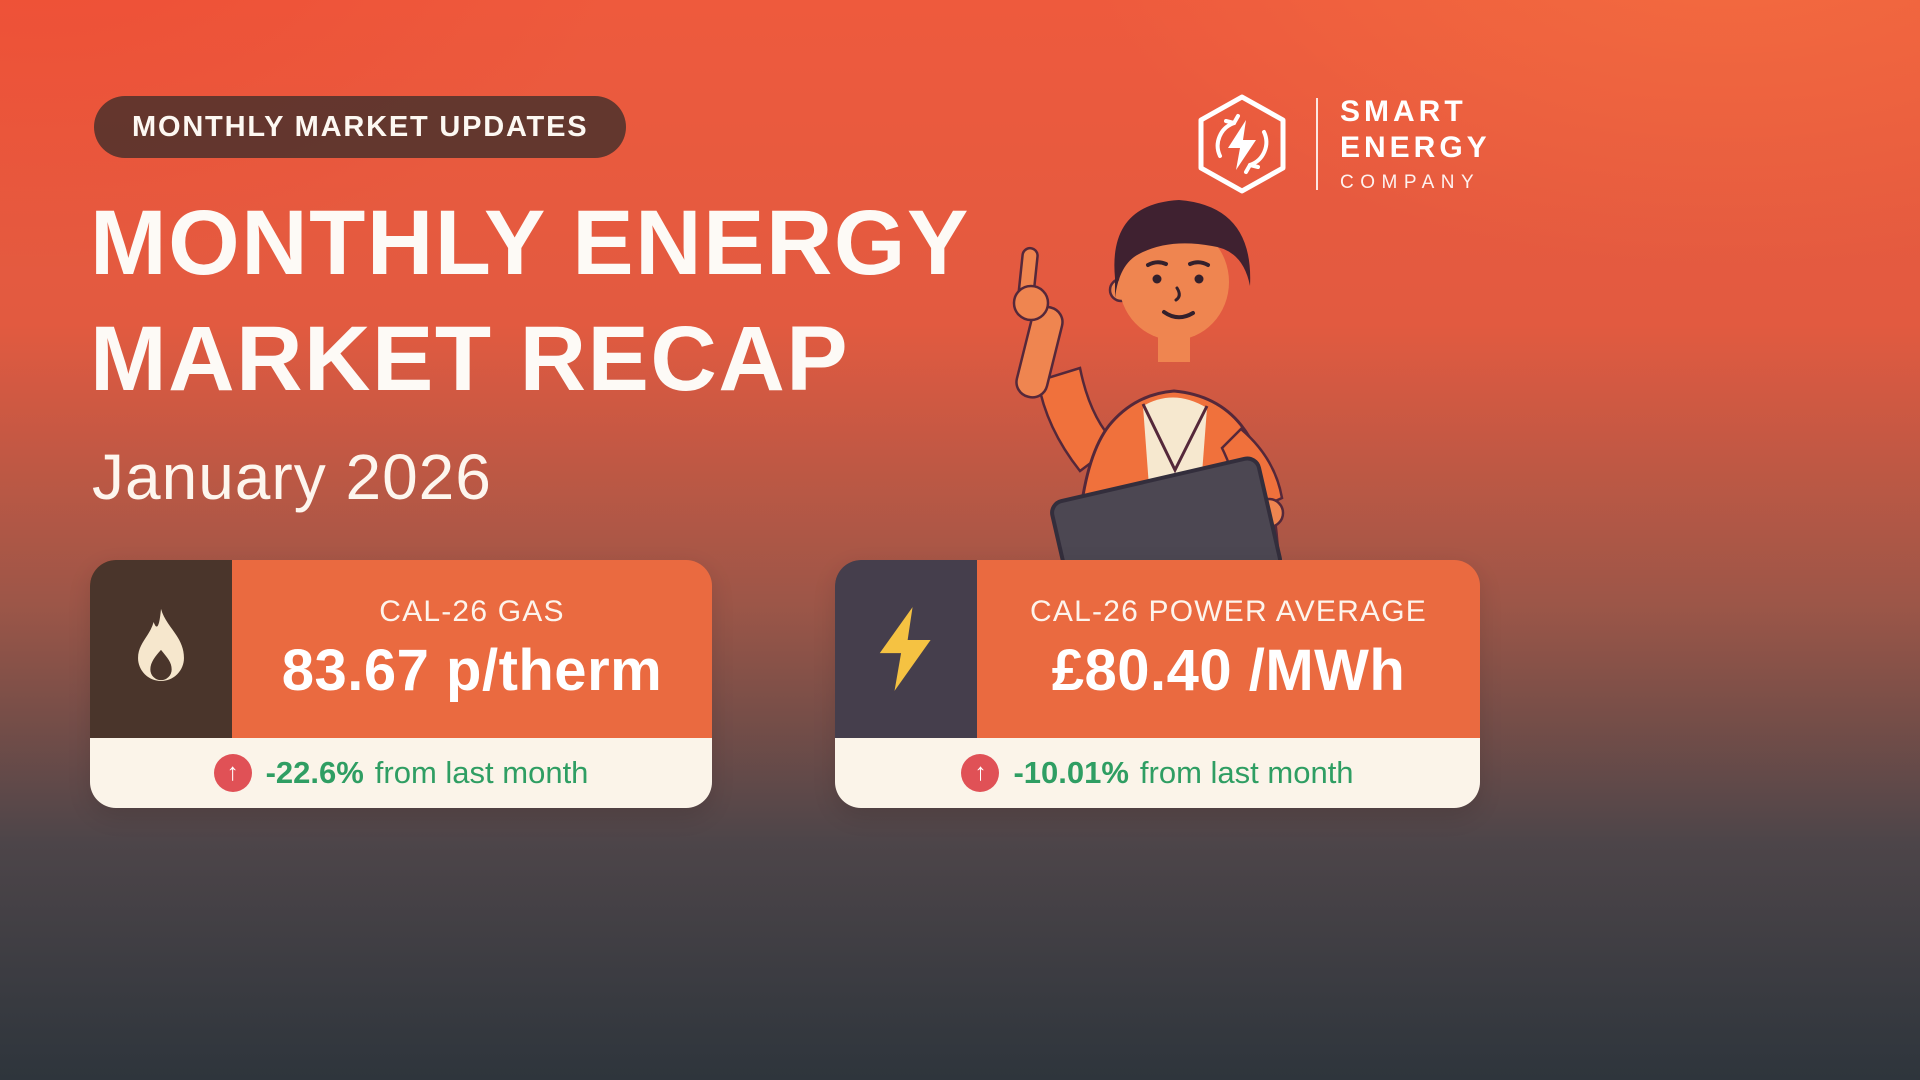 Image resolution: width=1920 pixels, height=1080 pixels. What do you see at coordinates (1317, 144) in the screenshot?
I see `logo-divider` at bounding box center [1317, 144].